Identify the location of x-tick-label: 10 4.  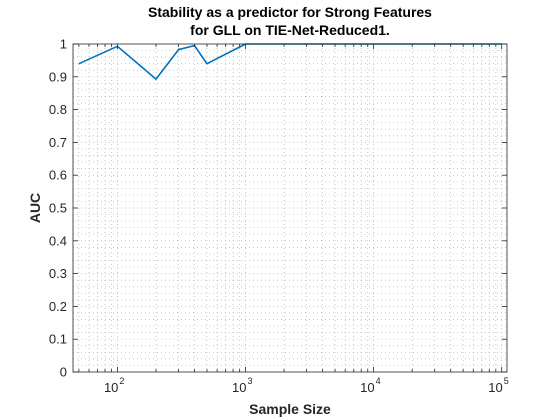
(370, 385).